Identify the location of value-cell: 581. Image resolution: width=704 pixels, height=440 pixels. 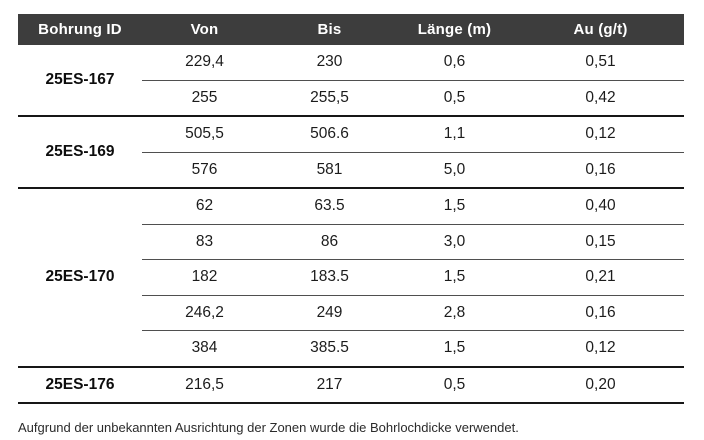
(329, 169).